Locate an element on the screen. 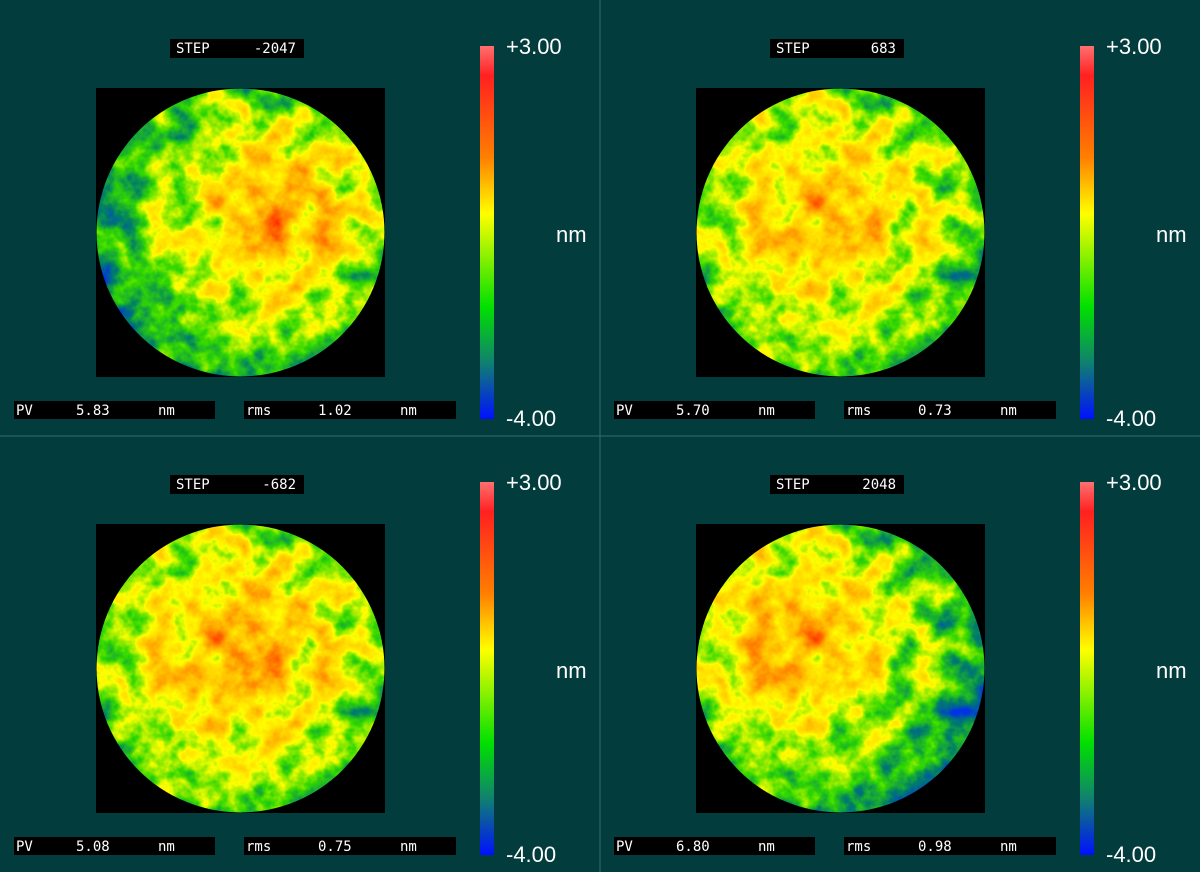 The height and width of the screenshot is (872, 1200). rms-value: 0.75 is located at coordinates (335, 847).